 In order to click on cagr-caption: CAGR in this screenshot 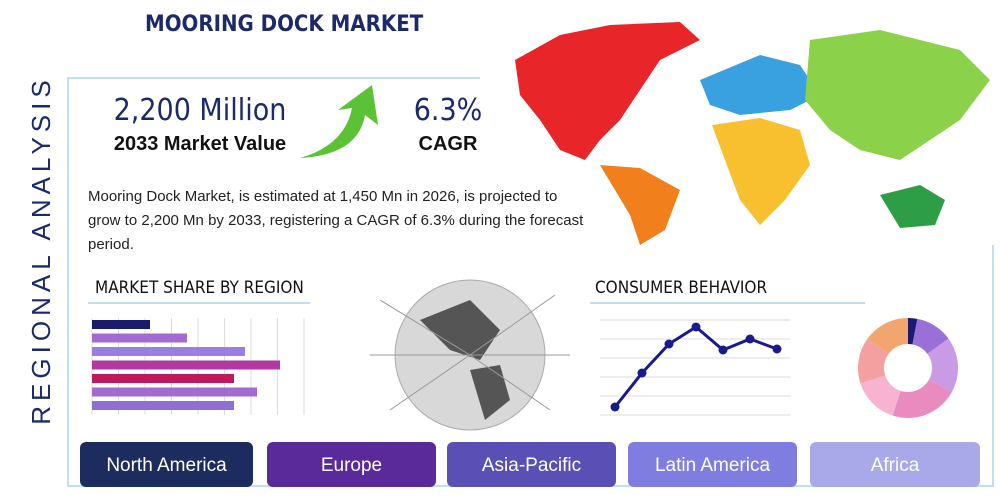, I will do `click(448, 144)`.